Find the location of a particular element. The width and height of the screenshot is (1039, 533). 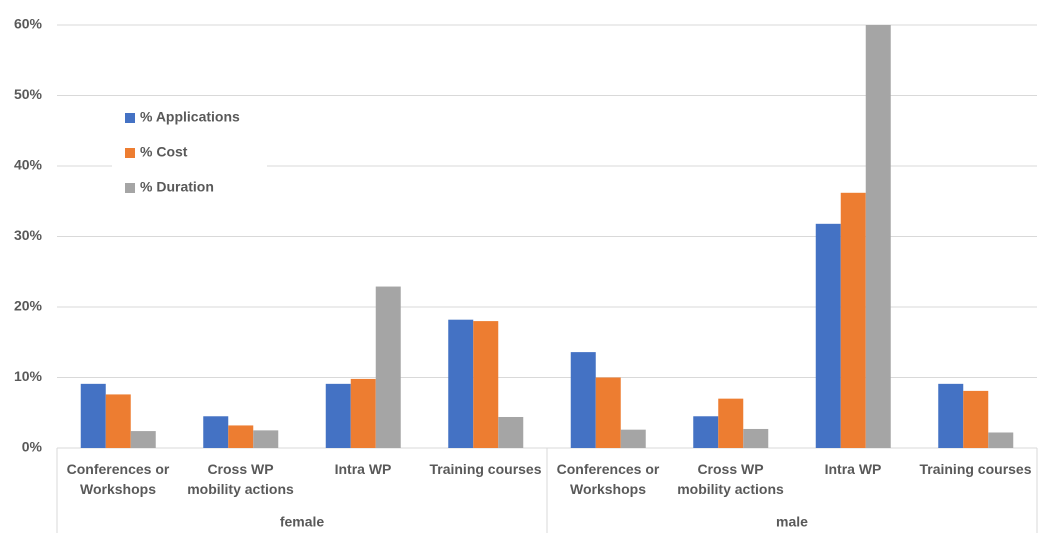

legend-label: % Cost is located at coordinates (164, 152).